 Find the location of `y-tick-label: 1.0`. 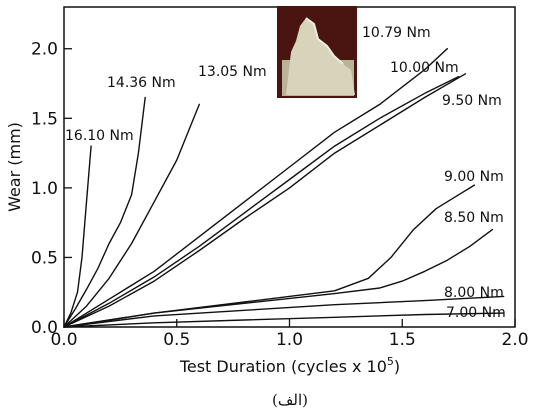

y-tick-label: 1.0 is located at coordinates (44, 189).